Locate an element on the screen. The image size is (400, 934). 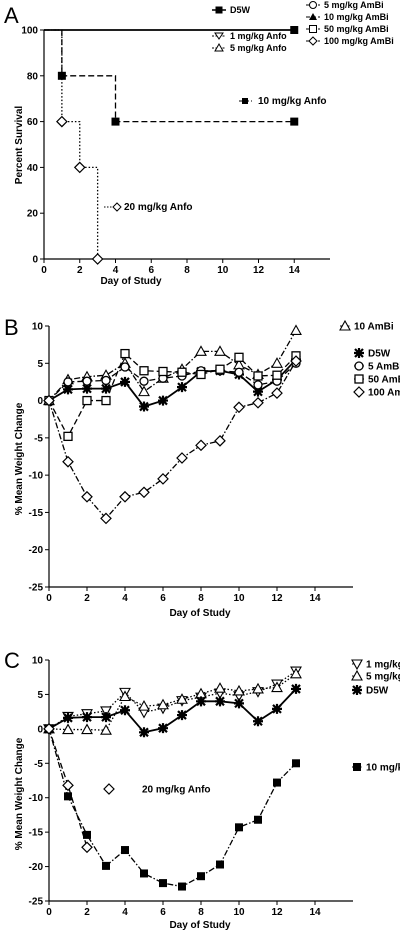
series-label: 20 mg/kg Anfo is located at coordinates (176, 790).